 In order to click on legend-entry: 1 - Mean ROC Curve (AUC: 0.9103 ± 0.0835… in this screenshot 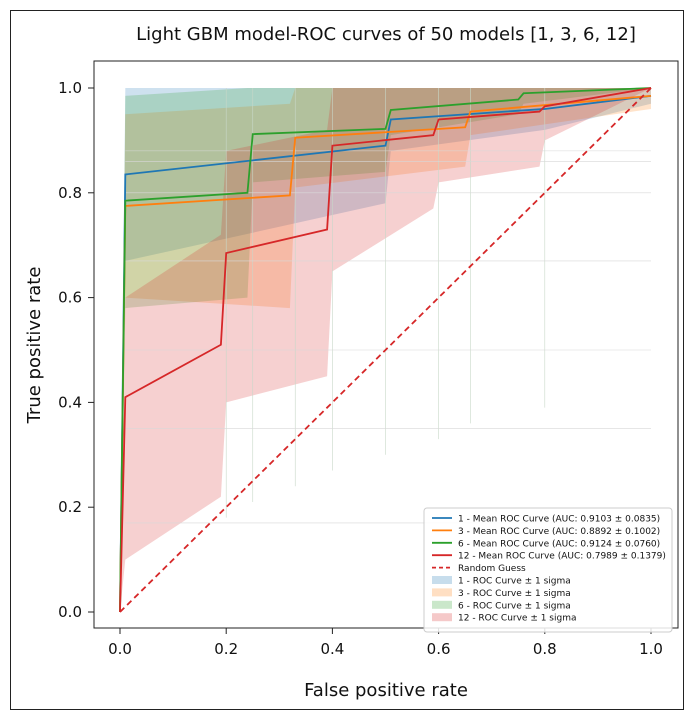, I will do `click(559, 520)`.